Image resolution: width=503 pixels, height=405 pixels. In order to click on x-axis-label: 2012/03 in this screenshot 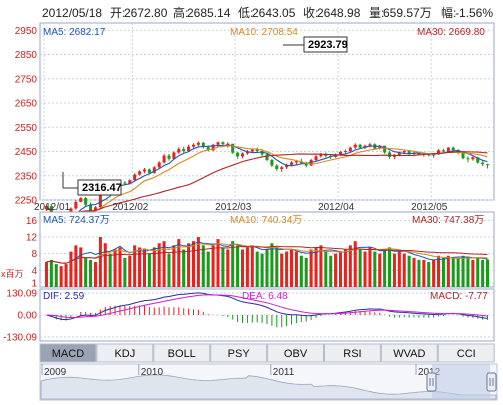, I will do `click(233, 207)`.